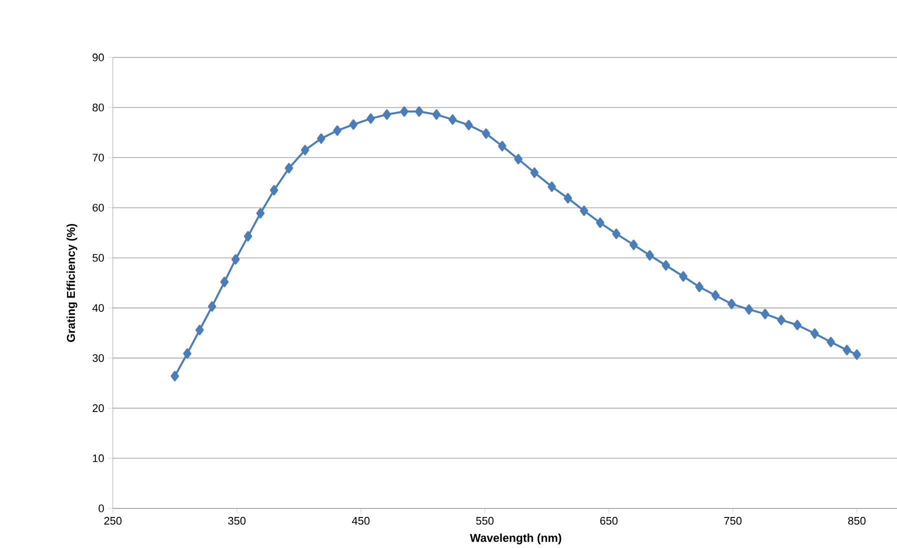 This screenshot has width=897, height=548. Describe the element at coordinates (98, 58) in the screenshot. I see `y-tick-label: 90` at that location.